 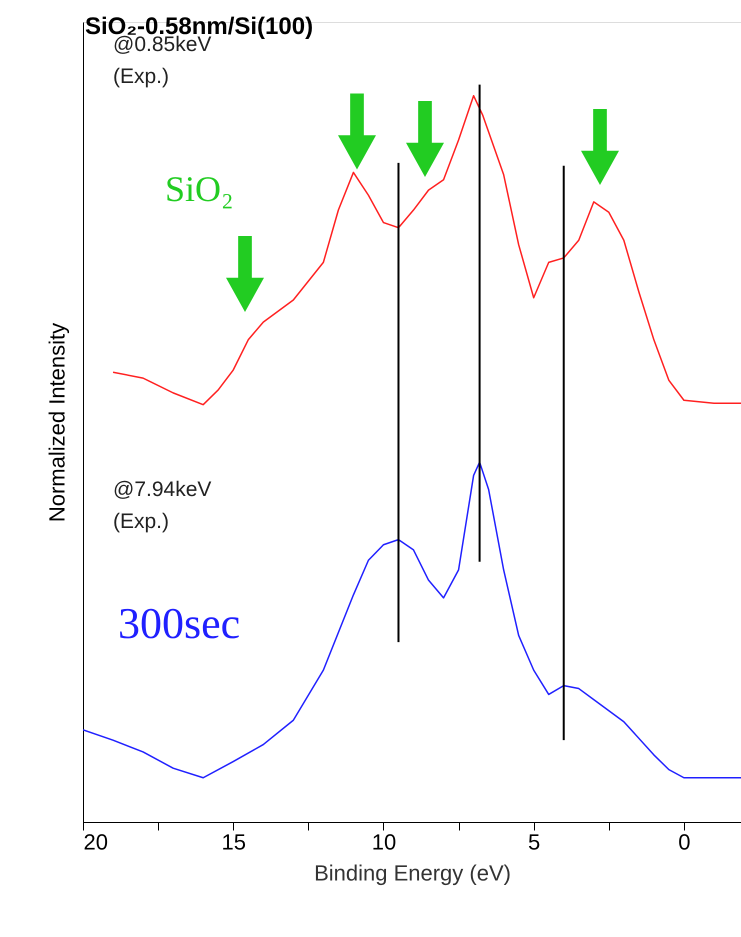 I want to click on x-axis-title: Binding Energy (eV), so click(x=412, y=873).